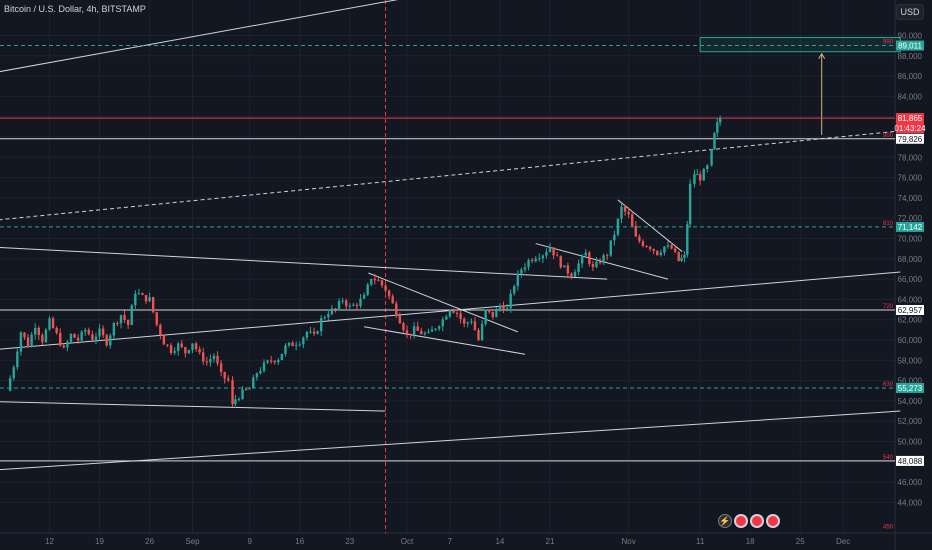 The height and width of the screenshot is (550, 932). What do you see at coordinates (407, 541) in the screenshot?
I see `time-tick-label: Oct` at bounding box center [407, 541].